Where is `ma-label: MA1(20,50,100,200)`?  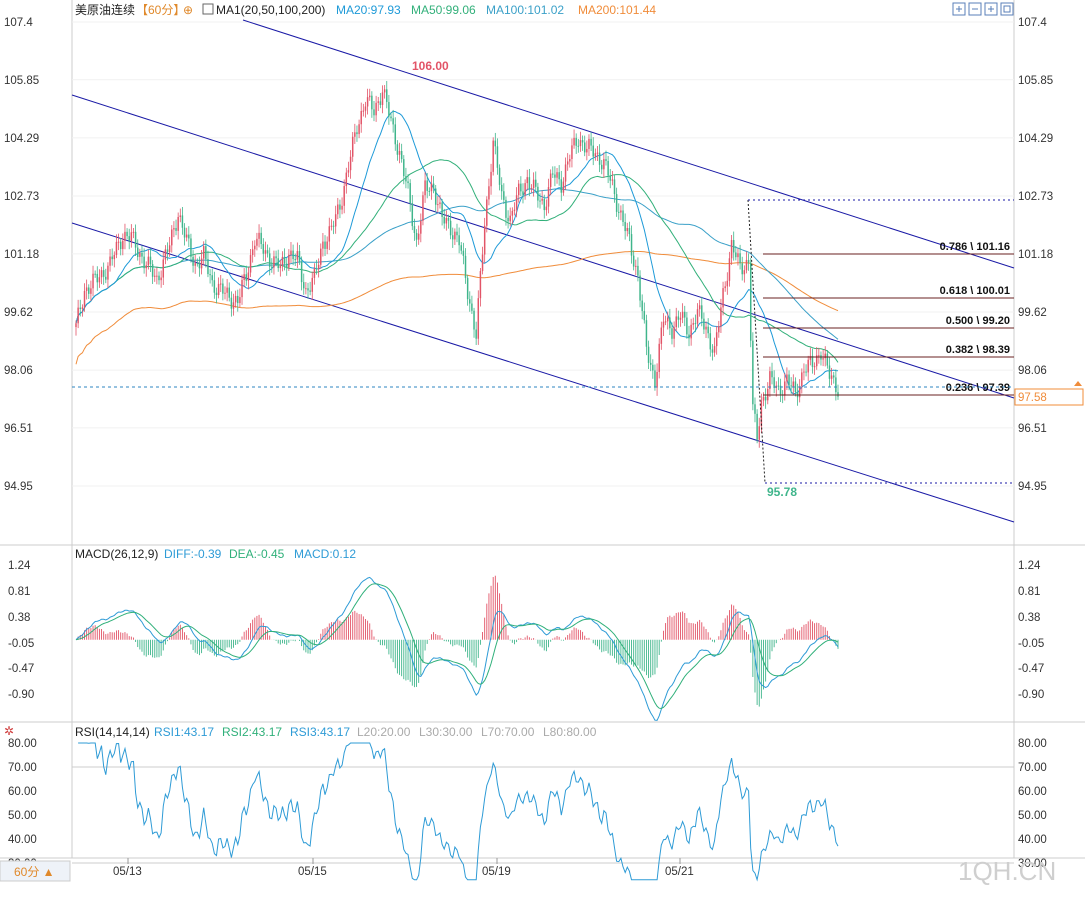 ma-label: MA1(20,50,100,200) is located at coordinates (270, 10).